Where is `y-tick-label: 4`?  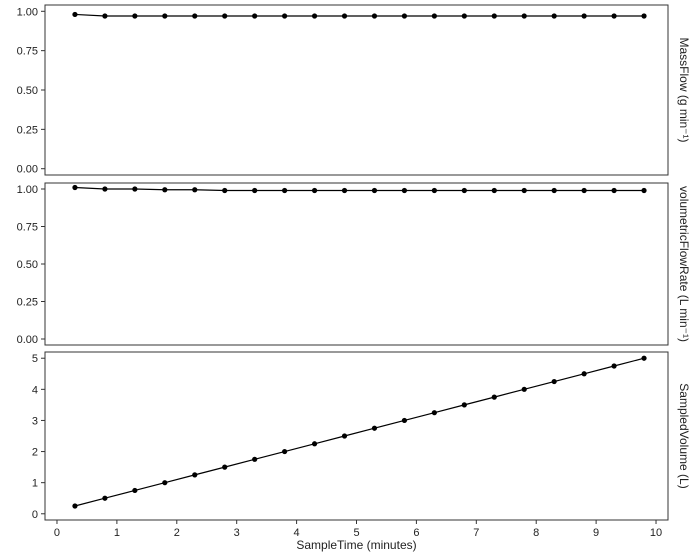 y-tick-label: 4 is located at coordinates (35, 390).